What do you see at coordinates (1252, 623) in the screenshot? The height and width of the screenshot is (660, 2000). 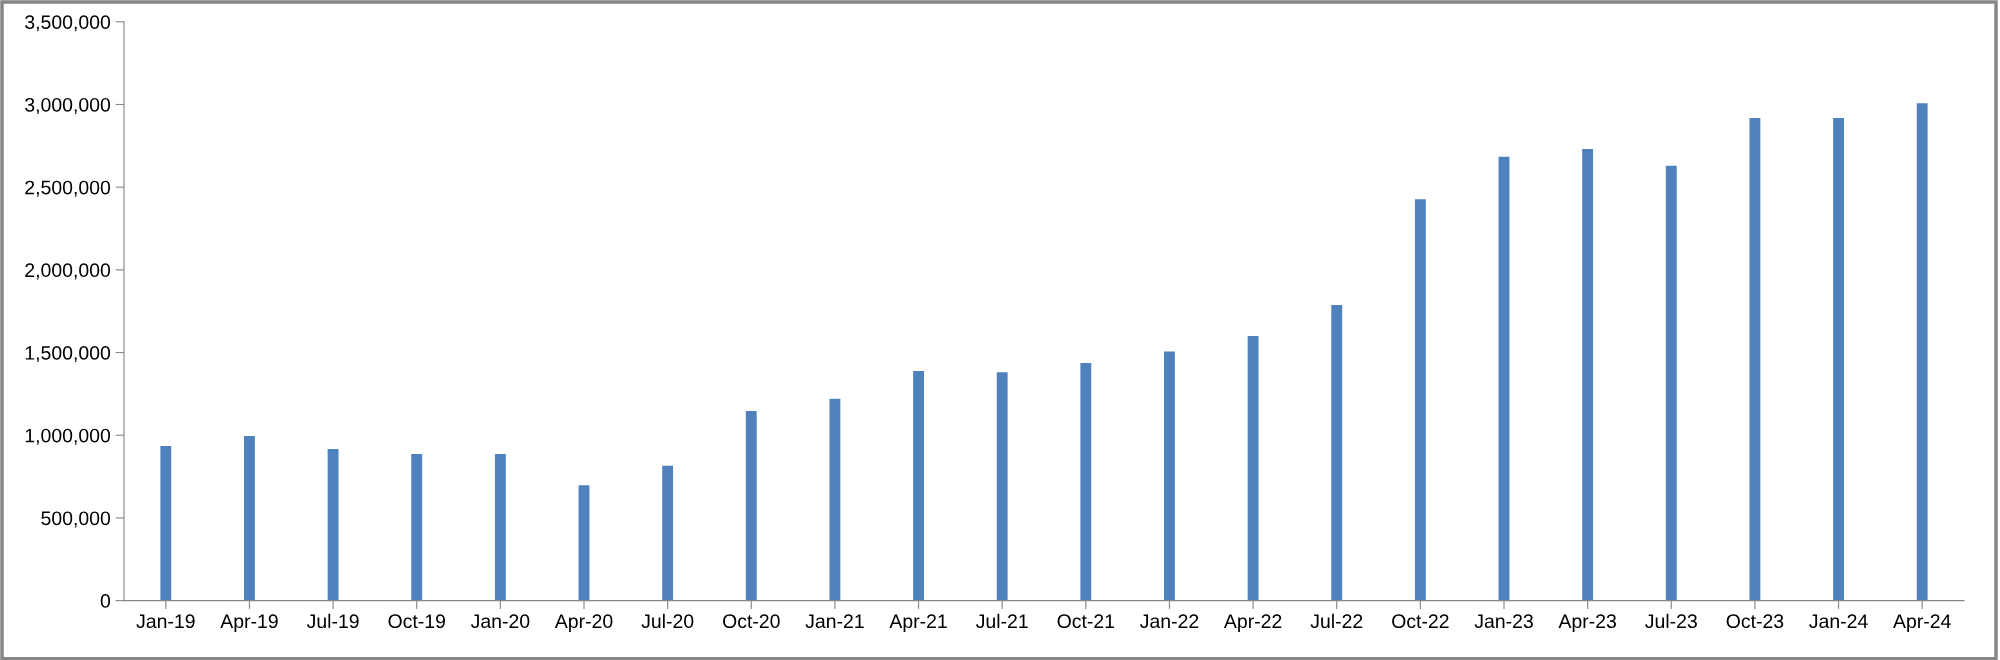 I see `x-tick-label: Apr-22` at bounding box center [1252, 623].